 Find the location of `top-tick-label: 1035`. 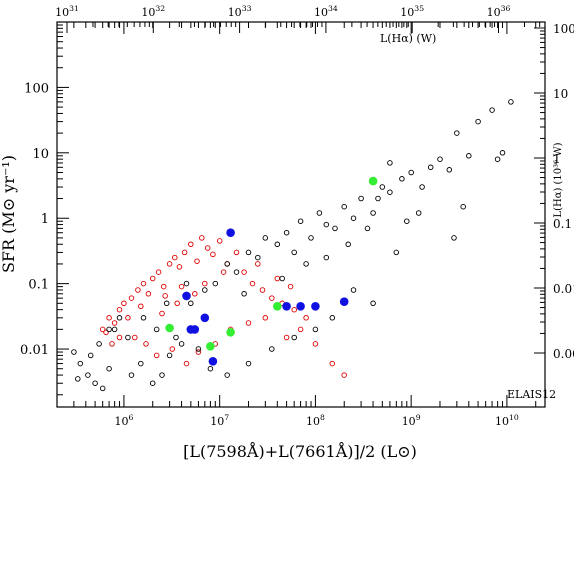

top-tick-label: 1035 is located at coordinates (412, 11).